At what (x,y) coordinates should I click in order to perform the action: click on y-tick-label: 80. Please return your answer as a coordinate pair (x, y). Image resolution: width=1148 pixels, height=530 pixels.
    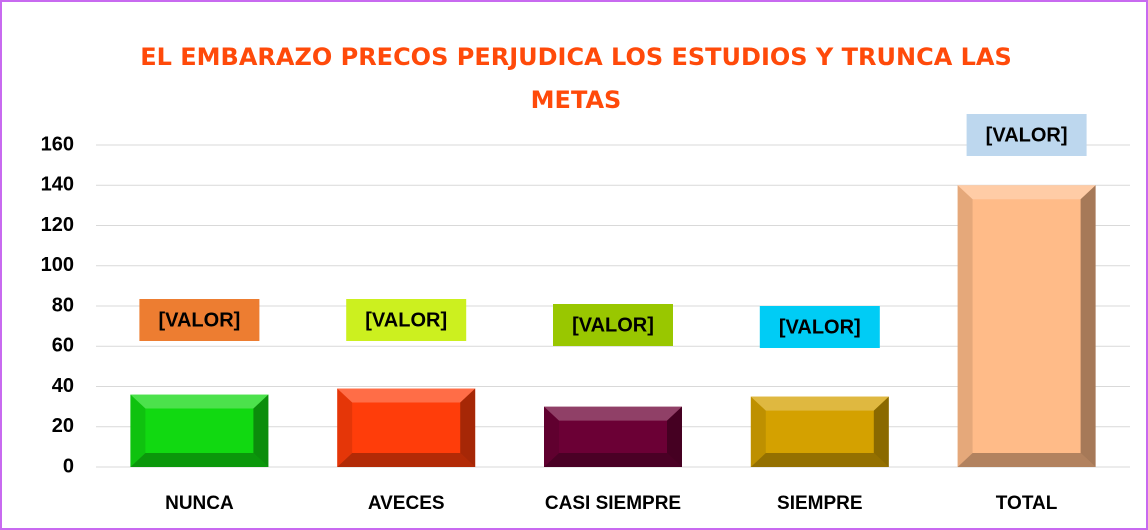
    Looking at the image, I should click on (63, 305).